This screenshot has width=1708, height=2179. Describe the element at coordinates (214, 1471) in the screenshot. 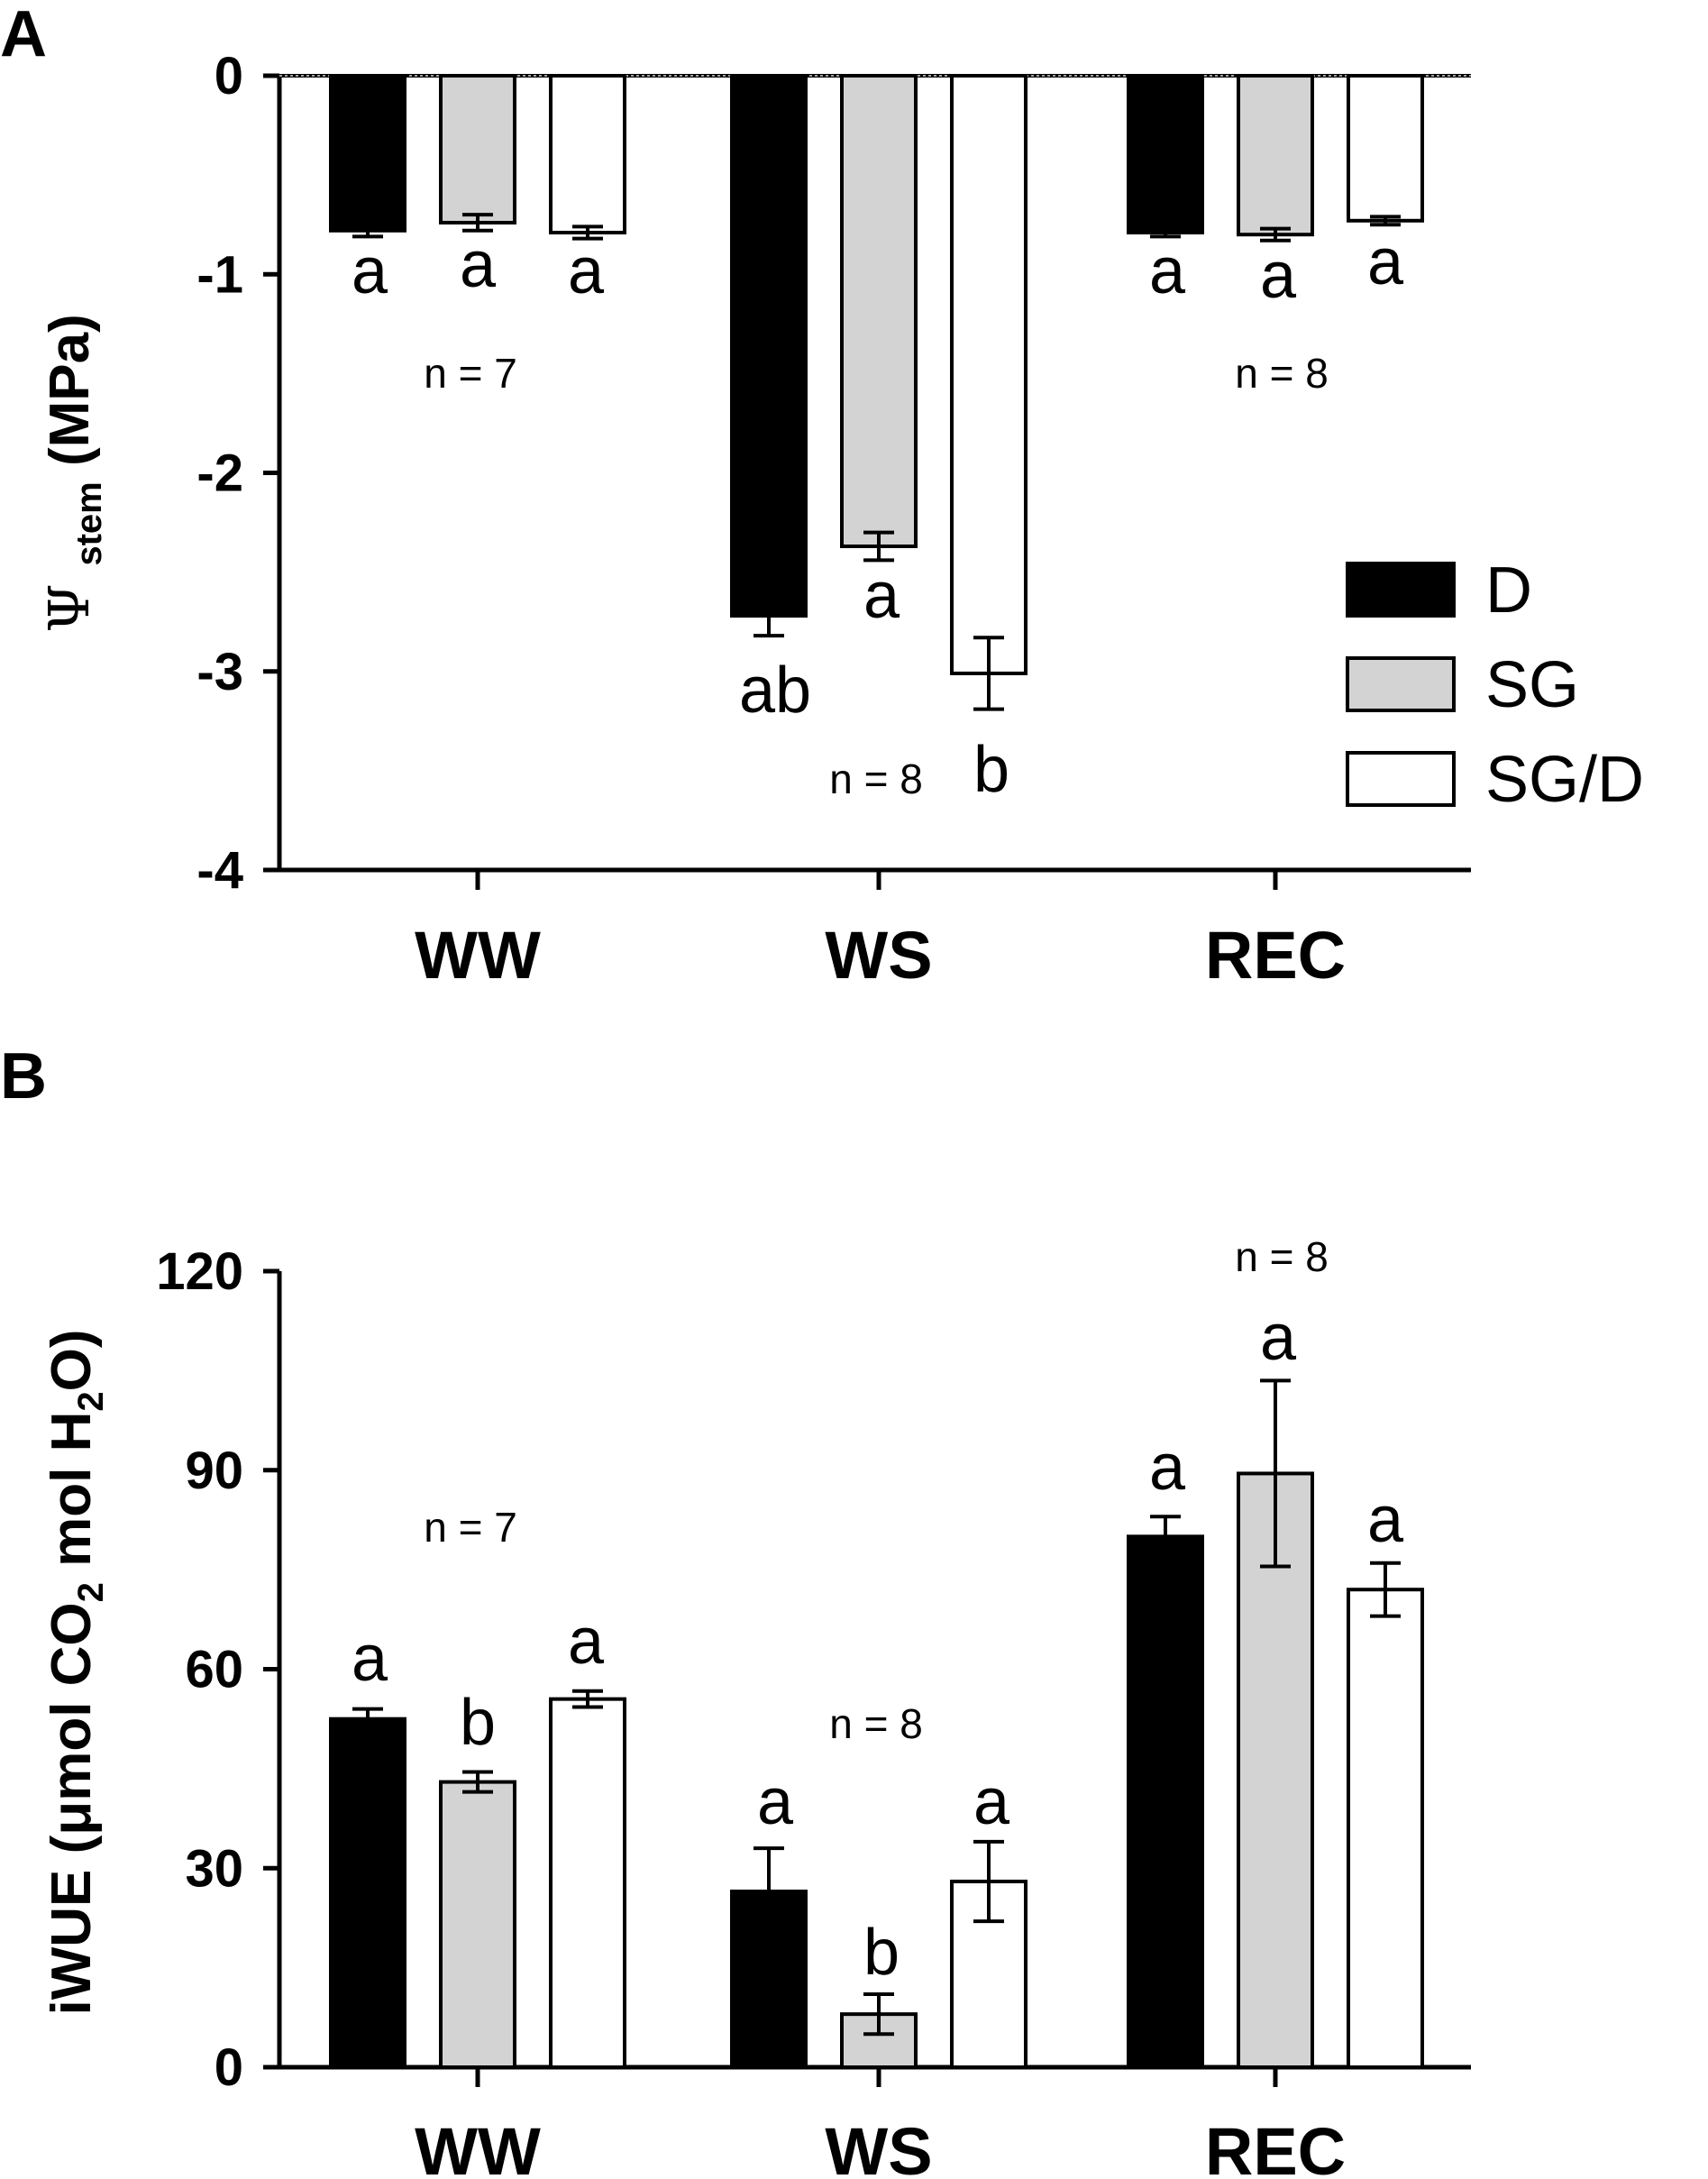

I see `y-tick-label: 90` at that location.